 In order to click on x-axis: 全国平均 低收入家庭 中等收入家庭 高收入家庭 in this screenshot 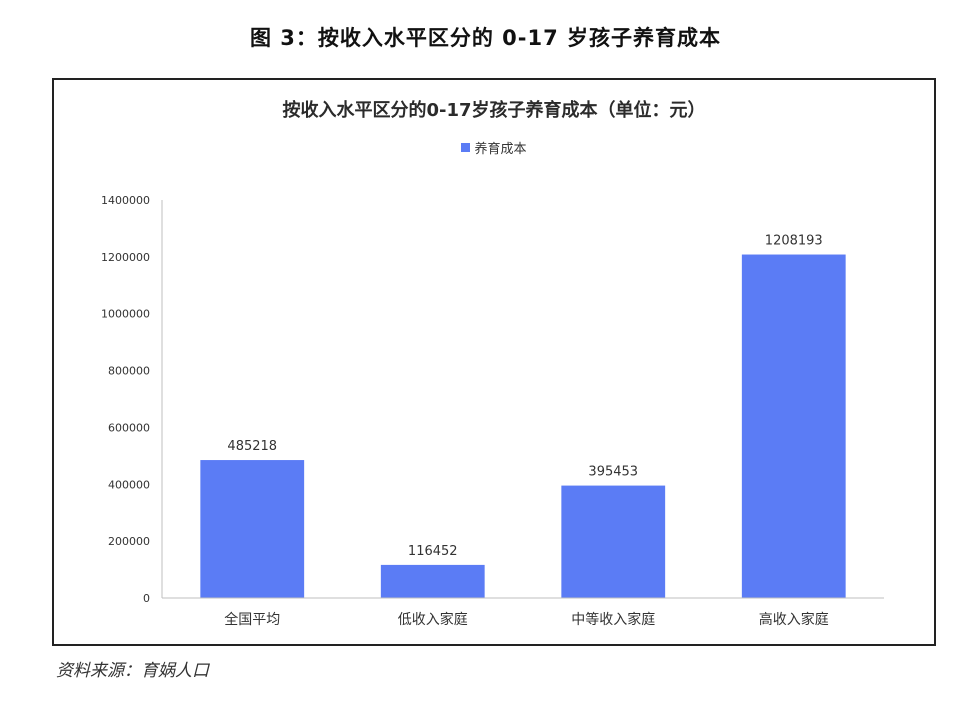, I will do `click(523, 612)`.